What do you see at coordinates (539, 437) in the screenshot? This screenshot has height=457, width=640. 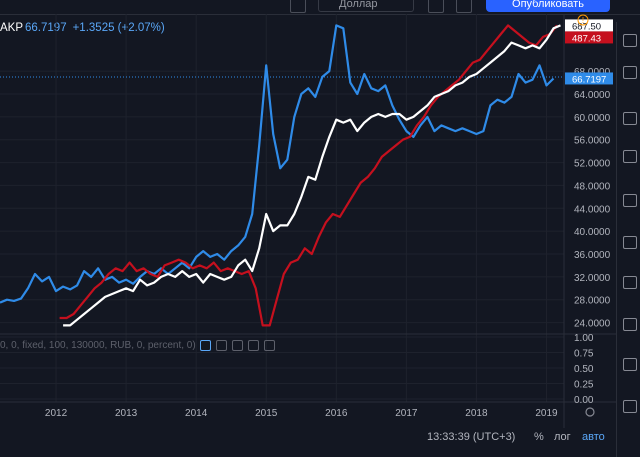 I see `percent-toggle: %` at bounding box center [539, 437].